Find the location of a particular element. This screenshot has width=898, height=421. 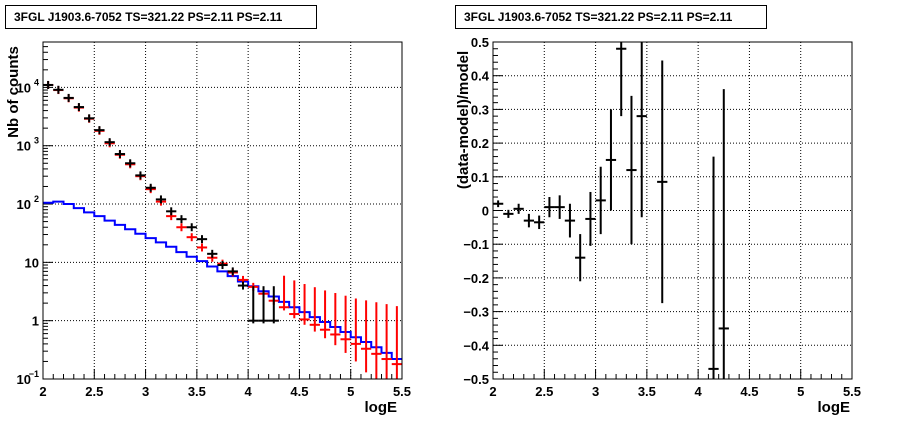

left-x-axis-label: logE is located at coordinates (381, 407).